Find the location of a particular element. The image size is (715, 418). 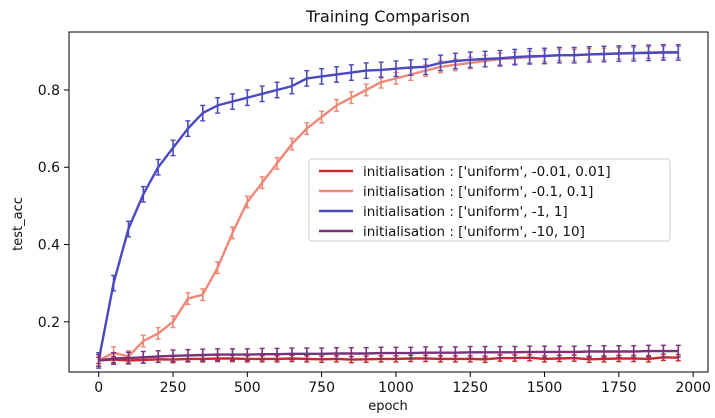

x-tick-label: 750 is located at coordinates (321, 388).